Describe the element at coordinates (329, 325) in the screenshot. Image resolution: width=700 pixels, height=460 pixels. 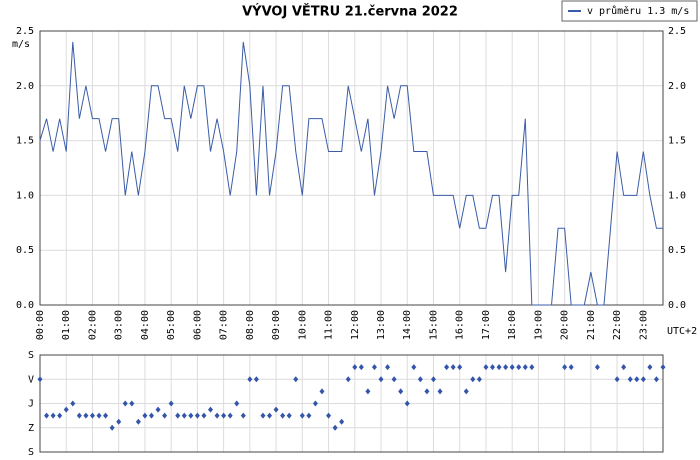
I see `x-tick-label: 11:00` at that location.